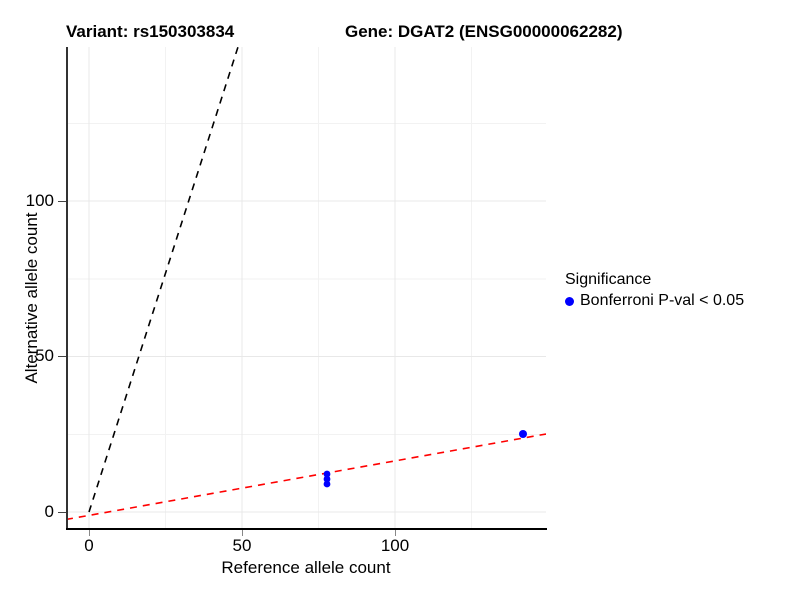 This screenshot has width=800, height=600. I want to click on gene-title: Gene: DGAT2 (ENSG00000062282), so click(484, 31).